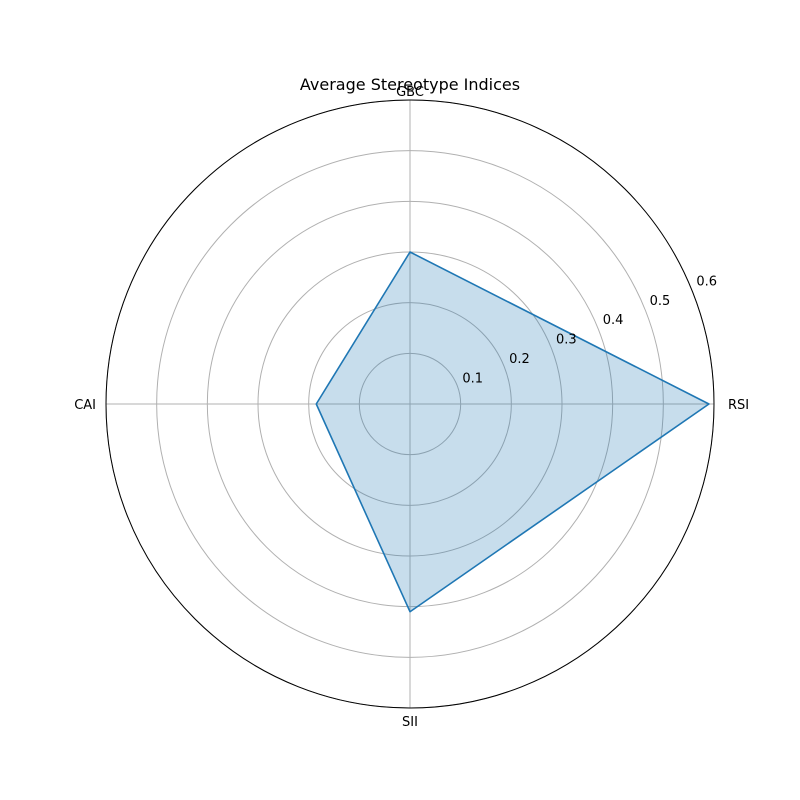  Describe the element at coordinates (706, 281) in the screenshot. I see `radial-tick-6: 0.6` at that location.